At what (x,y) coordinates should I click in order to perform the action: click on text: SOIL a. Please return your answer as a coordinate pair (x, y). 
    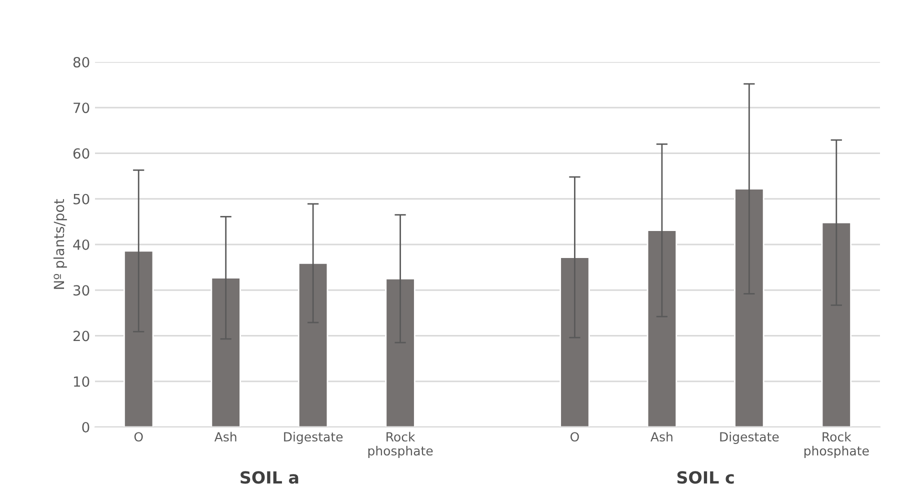
    Looking at the image, I should click on (269, 477).